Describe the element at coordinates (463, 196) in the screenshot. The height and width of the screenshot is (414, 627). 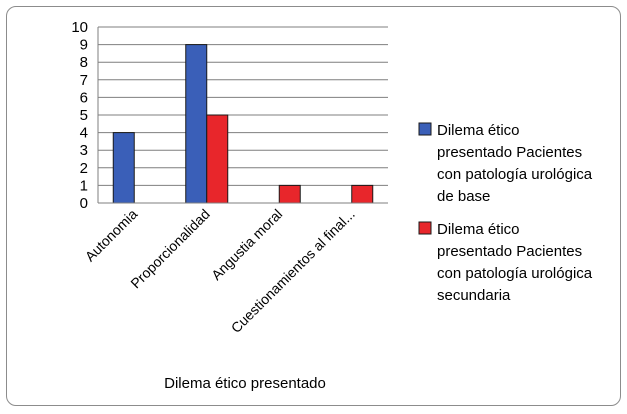
I see `legend-label-line: de base` at that location.